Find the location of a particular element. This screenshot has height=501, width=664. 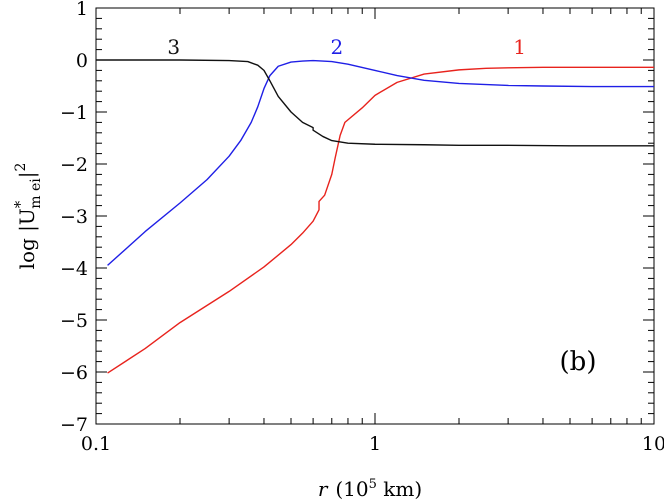

y-tick-label: −5 is located at coordinates (74, 321).